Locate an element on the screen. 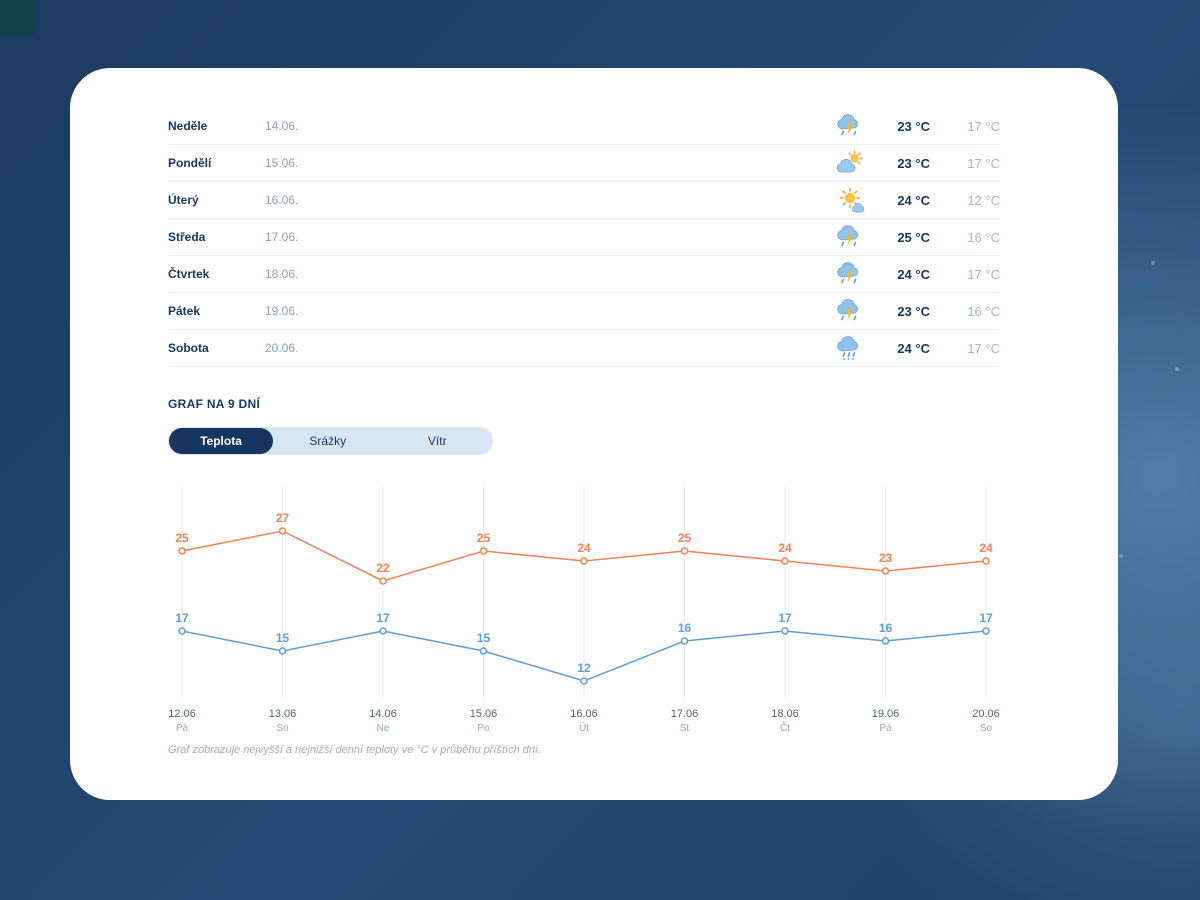 The width and height of the screenshot is (1200, 900). day-date: 15.06. is located at coordinates (282, 163).